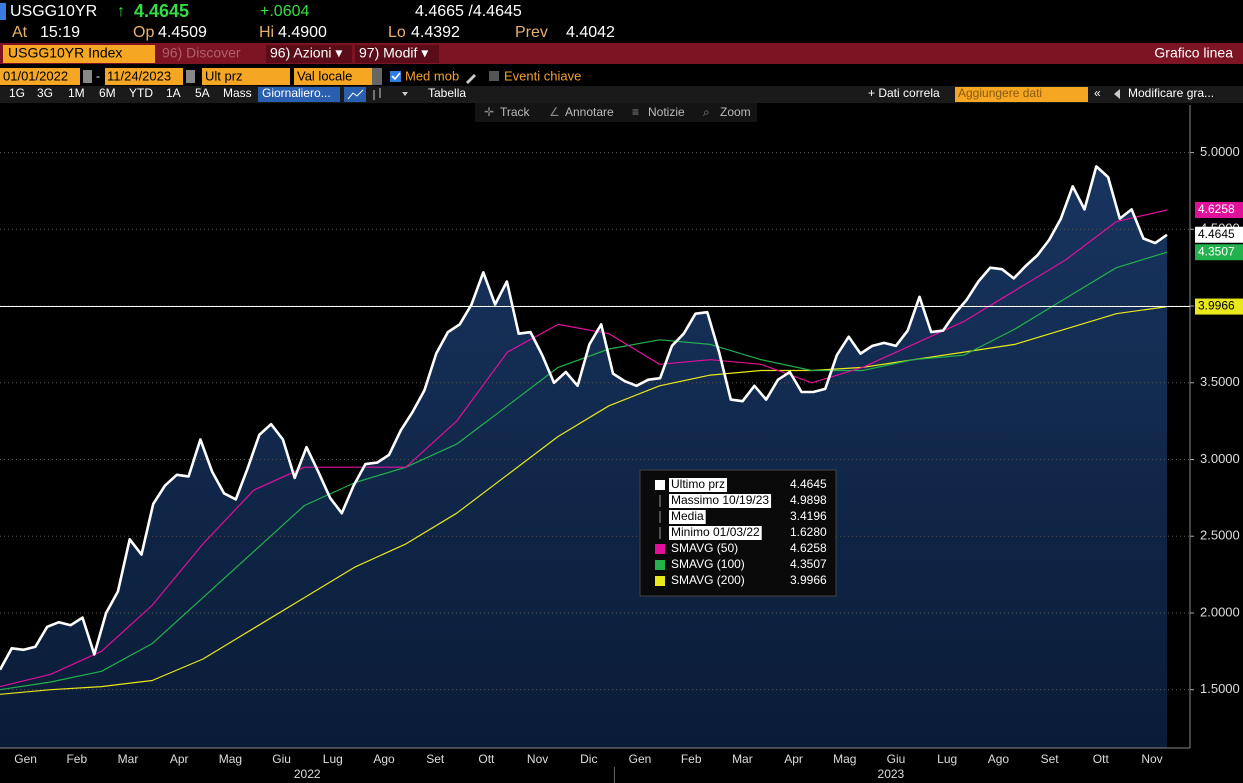 Image resolution: width=1243 pixels, height=783 pixels. I want to click on field: Ult prz, so click(224, 75).